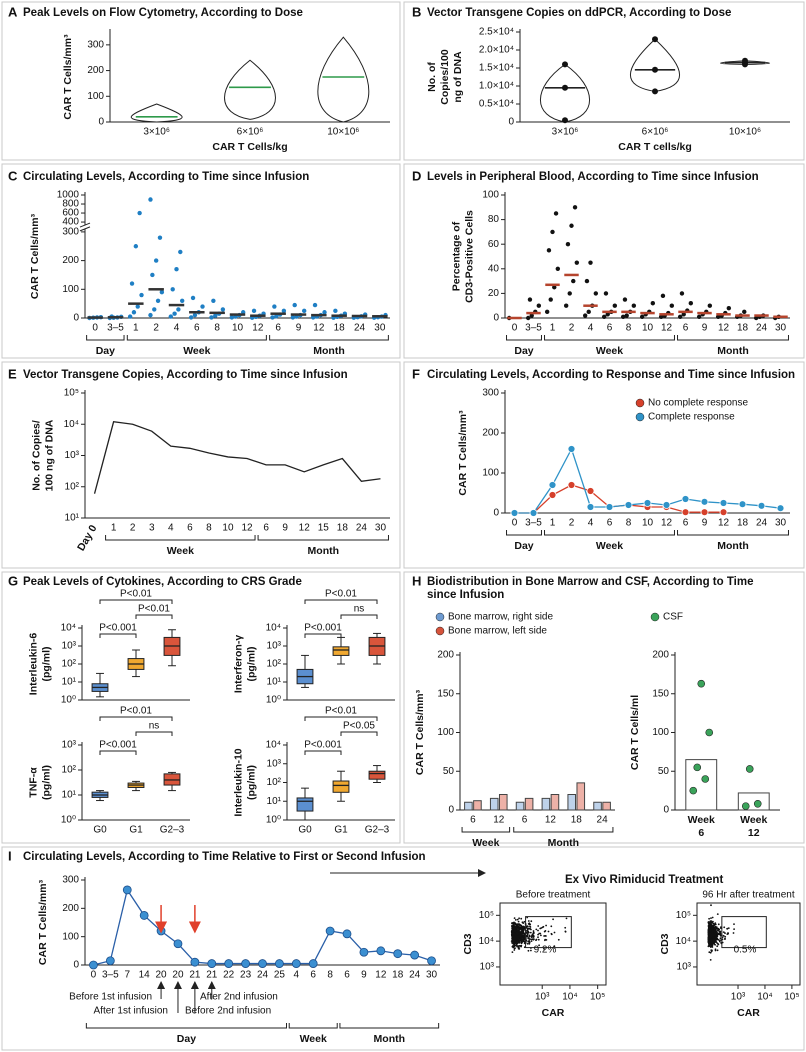 The image size is (806, 1052). I want to click on y-tick-label: 10⁵, so click(486, 915).